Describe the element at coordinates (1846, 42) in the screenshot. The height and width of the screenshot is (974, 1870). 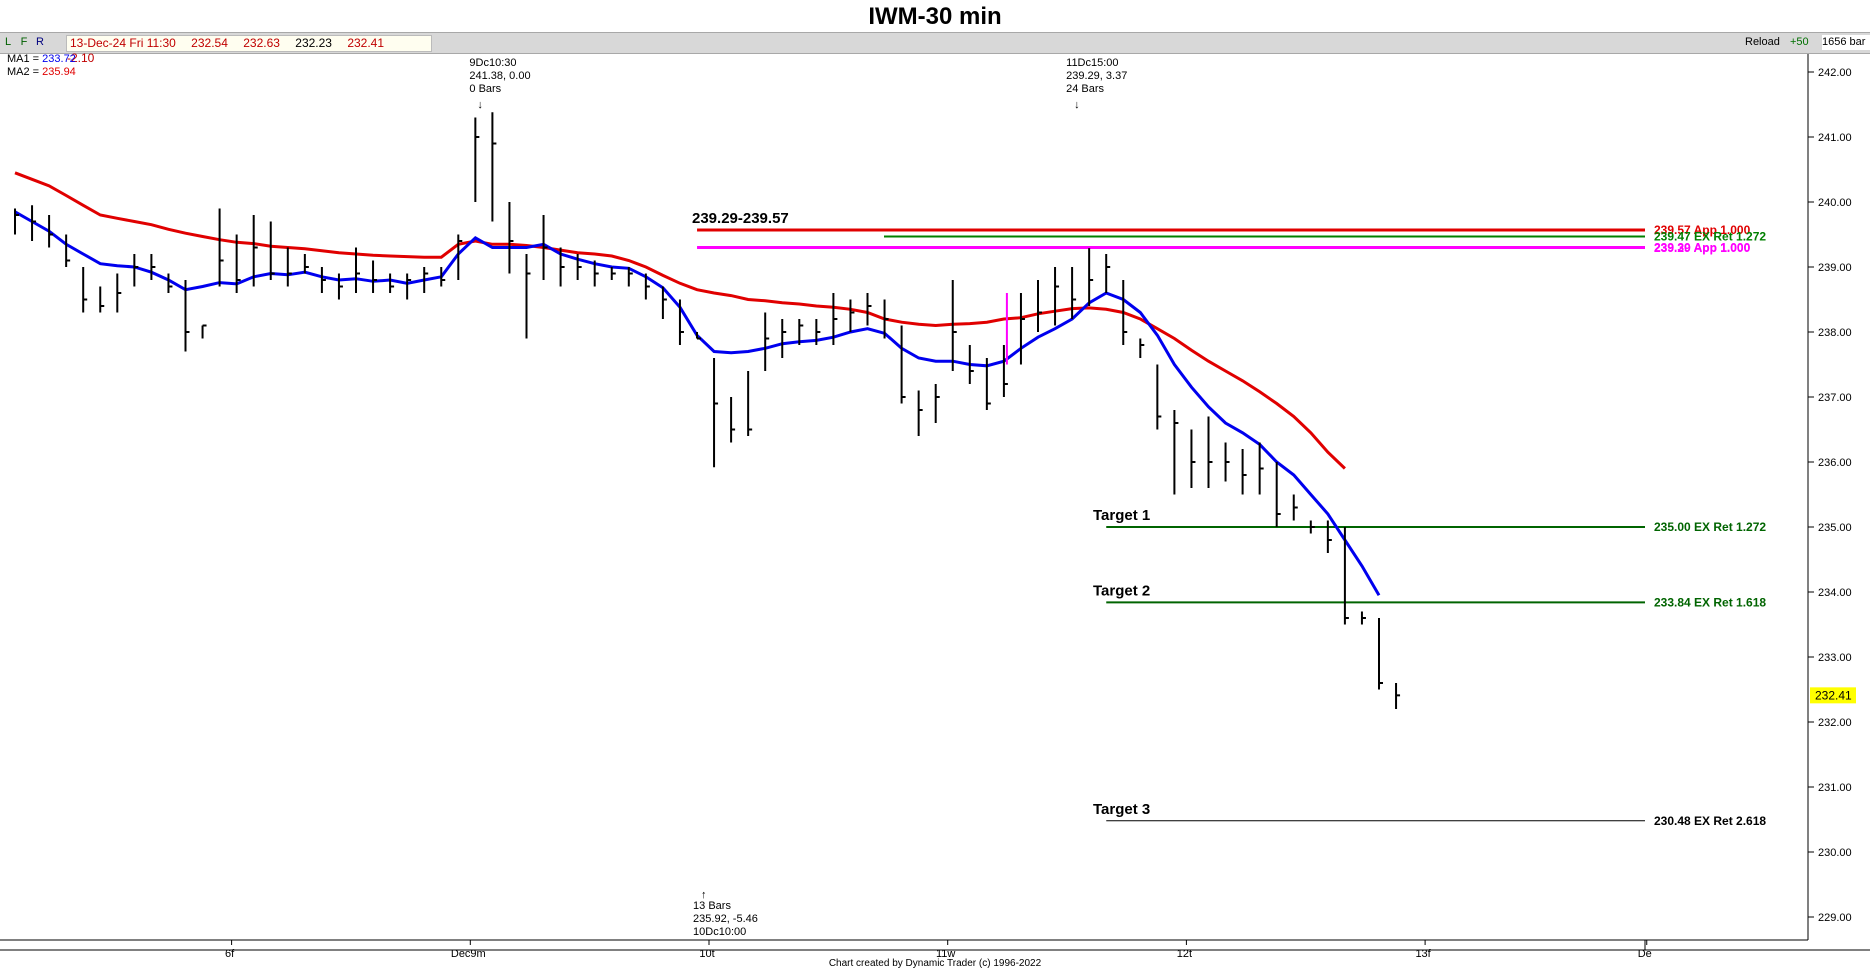
I see `bar-count: 1656 bar` at that location.